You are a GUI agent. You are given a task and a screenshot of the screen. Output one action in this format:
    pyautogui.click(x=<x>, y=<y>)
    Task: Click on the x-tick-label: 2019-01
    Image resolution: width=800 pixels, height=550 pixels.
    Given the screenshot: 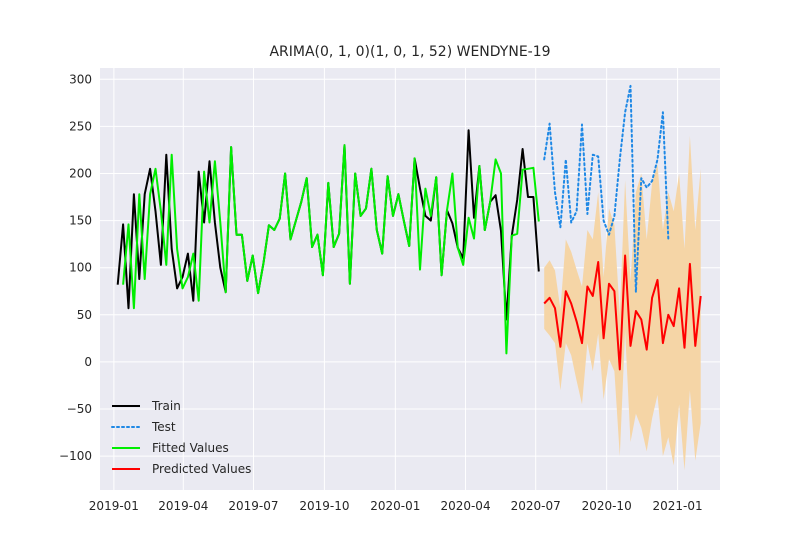 What is the action you would take?
    pyautogui.click(x=114, y=506)
    